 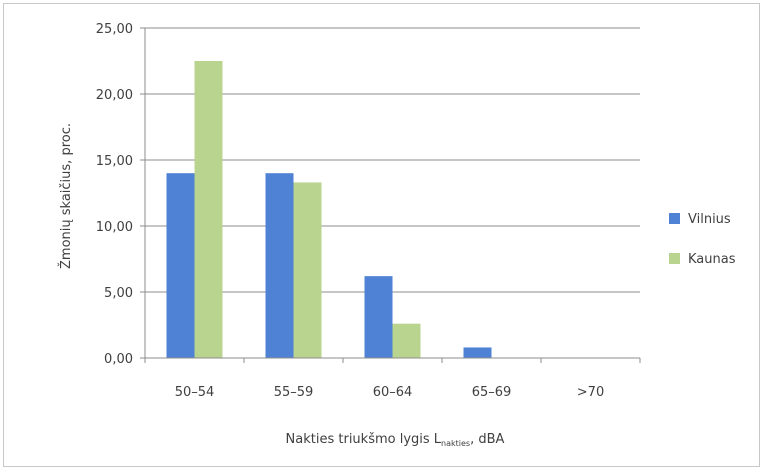 What do you see at coordinates (702, 239) in the screenshot?
I see `legend: Vilnius Kaunas` at bounding box center [702, 239].